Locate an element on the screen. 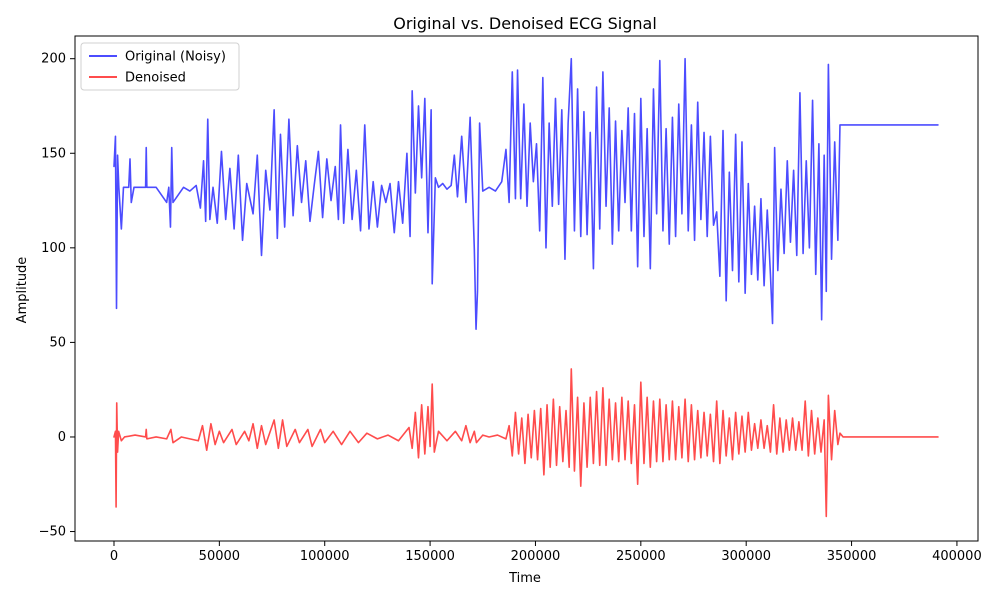 The image size is (1000, 600). x-tick-label-6: 250000 is located at coordinates (641, 556).